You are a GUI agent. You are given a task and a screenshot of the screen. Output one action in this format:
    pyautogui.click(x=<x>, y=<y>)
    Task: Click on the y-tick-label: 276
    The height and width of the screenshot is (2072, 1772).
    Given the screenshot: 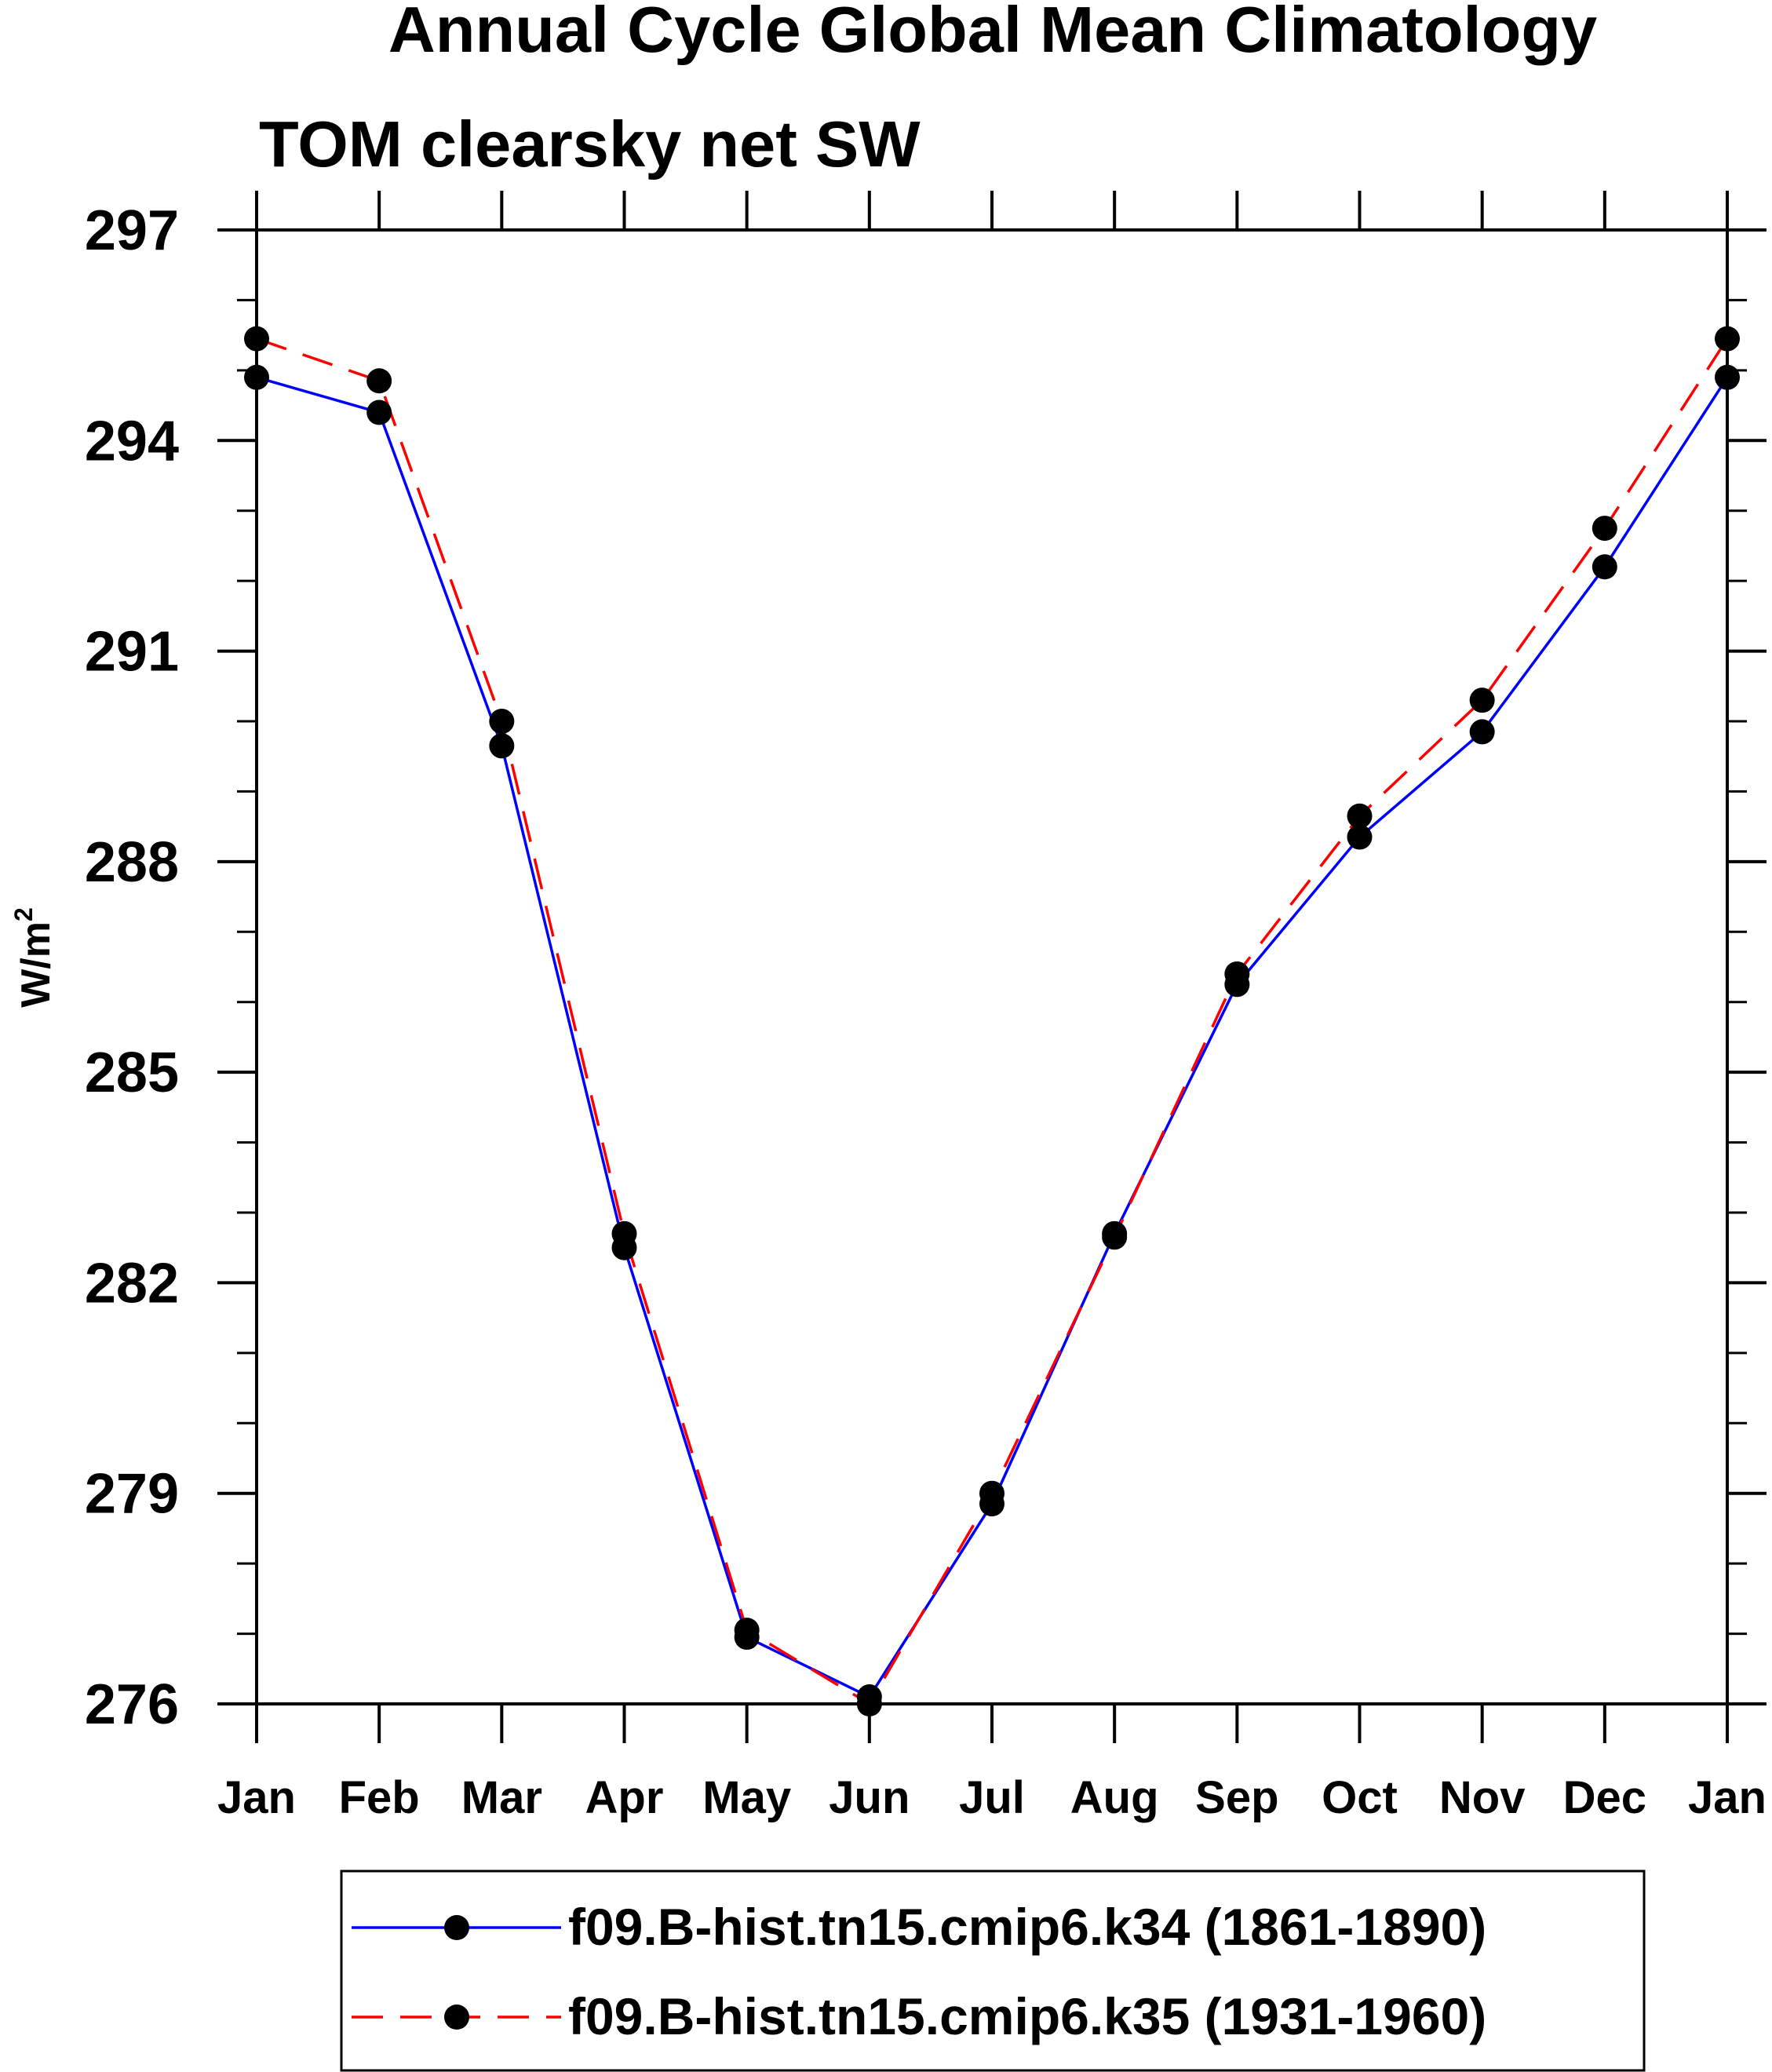 What is the action you would take?
    pyautogui.click(x=132, y=1704)
    